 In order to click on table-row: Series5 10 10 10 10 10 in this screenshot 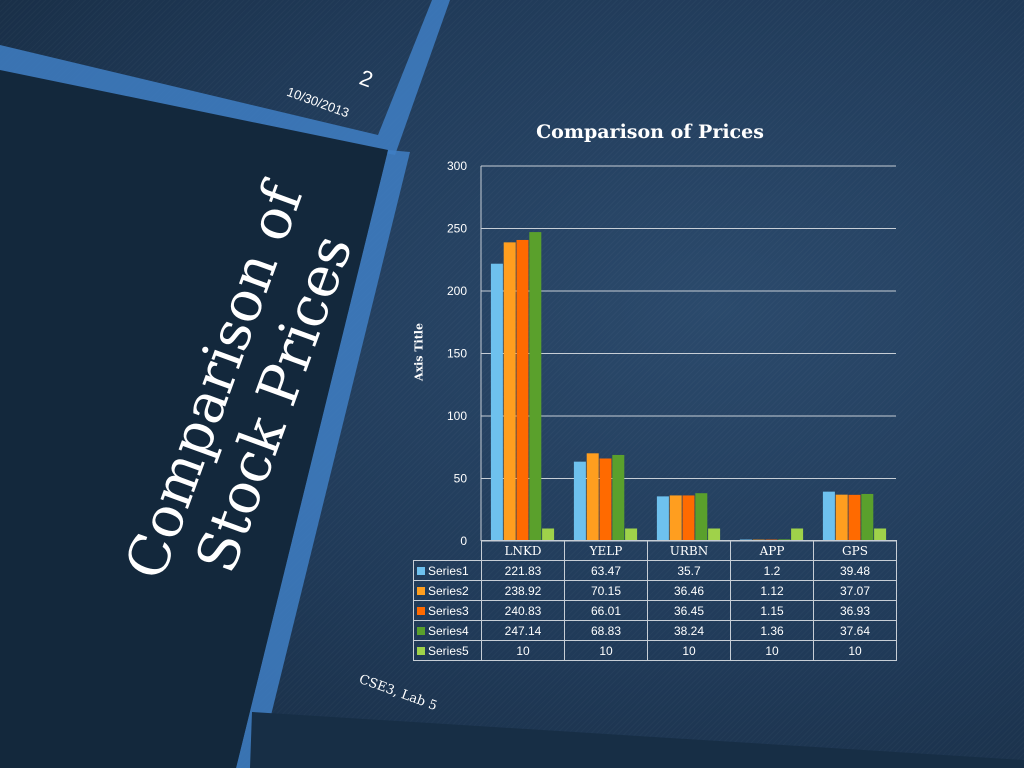, I will do `click(655, 650)`.